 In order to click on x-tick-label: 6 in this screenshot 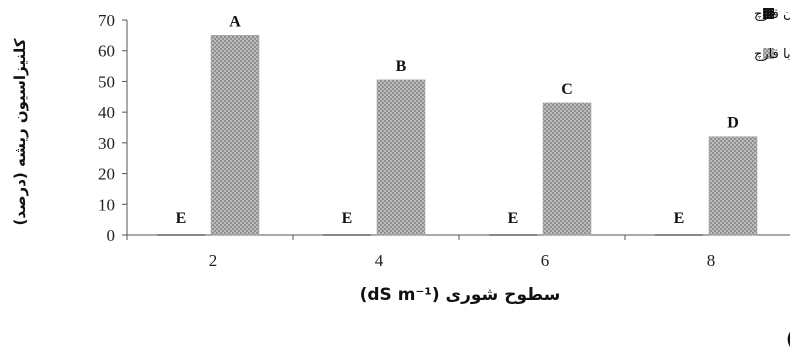, I will do `click(545, 260)`.